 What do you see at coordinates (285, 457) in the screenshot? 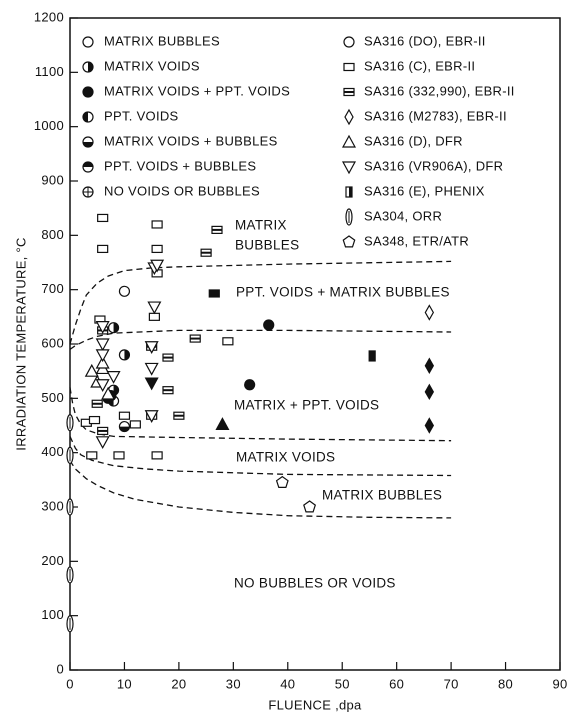
I see `region-label: MATRIX VOIDS` at bounding box center [285, 457].